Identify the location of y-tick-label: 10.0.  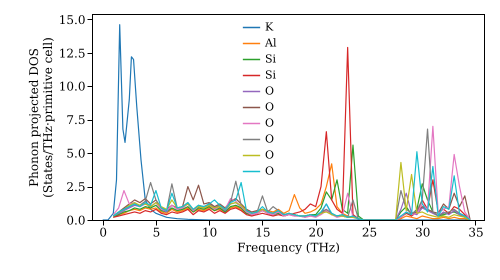
(72, 87).